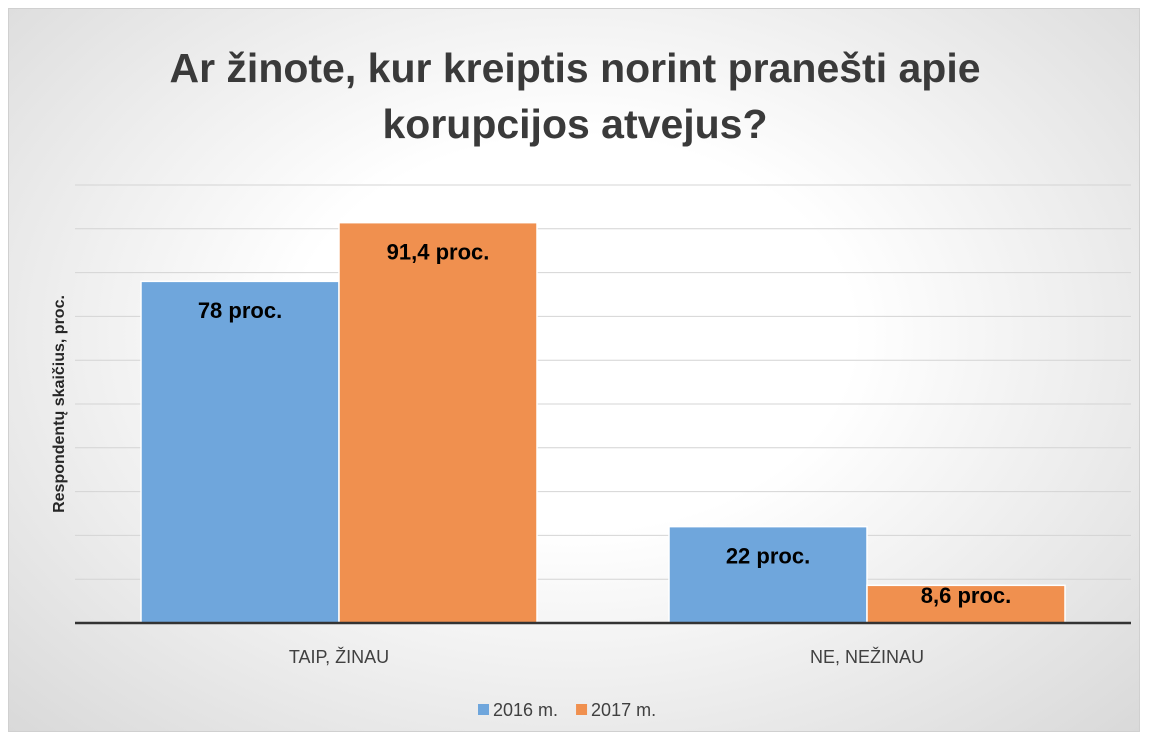 The width and height of the screenshot is (1149, 740). What do you see at coordinates (339, 657) in the screenshot?
I see `x-tick-label: TAIP, ŽINAU` at bounding box center [339, 657].